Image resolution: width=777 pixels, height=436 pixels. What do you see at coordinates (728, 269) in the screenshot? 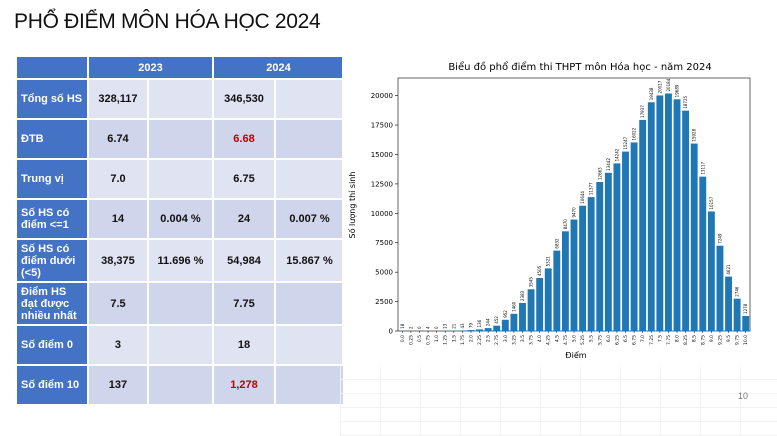
I see `data-label: 4621` at bounding box center [728, 269].